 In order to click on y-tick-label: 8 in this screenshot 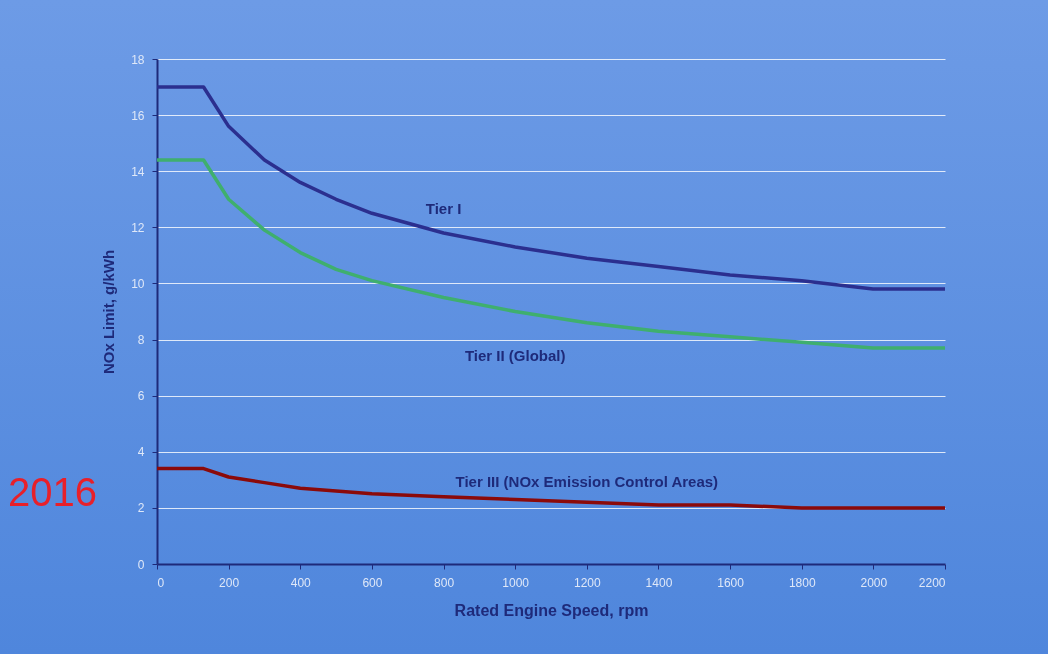, I will do `click(141, 340)`.